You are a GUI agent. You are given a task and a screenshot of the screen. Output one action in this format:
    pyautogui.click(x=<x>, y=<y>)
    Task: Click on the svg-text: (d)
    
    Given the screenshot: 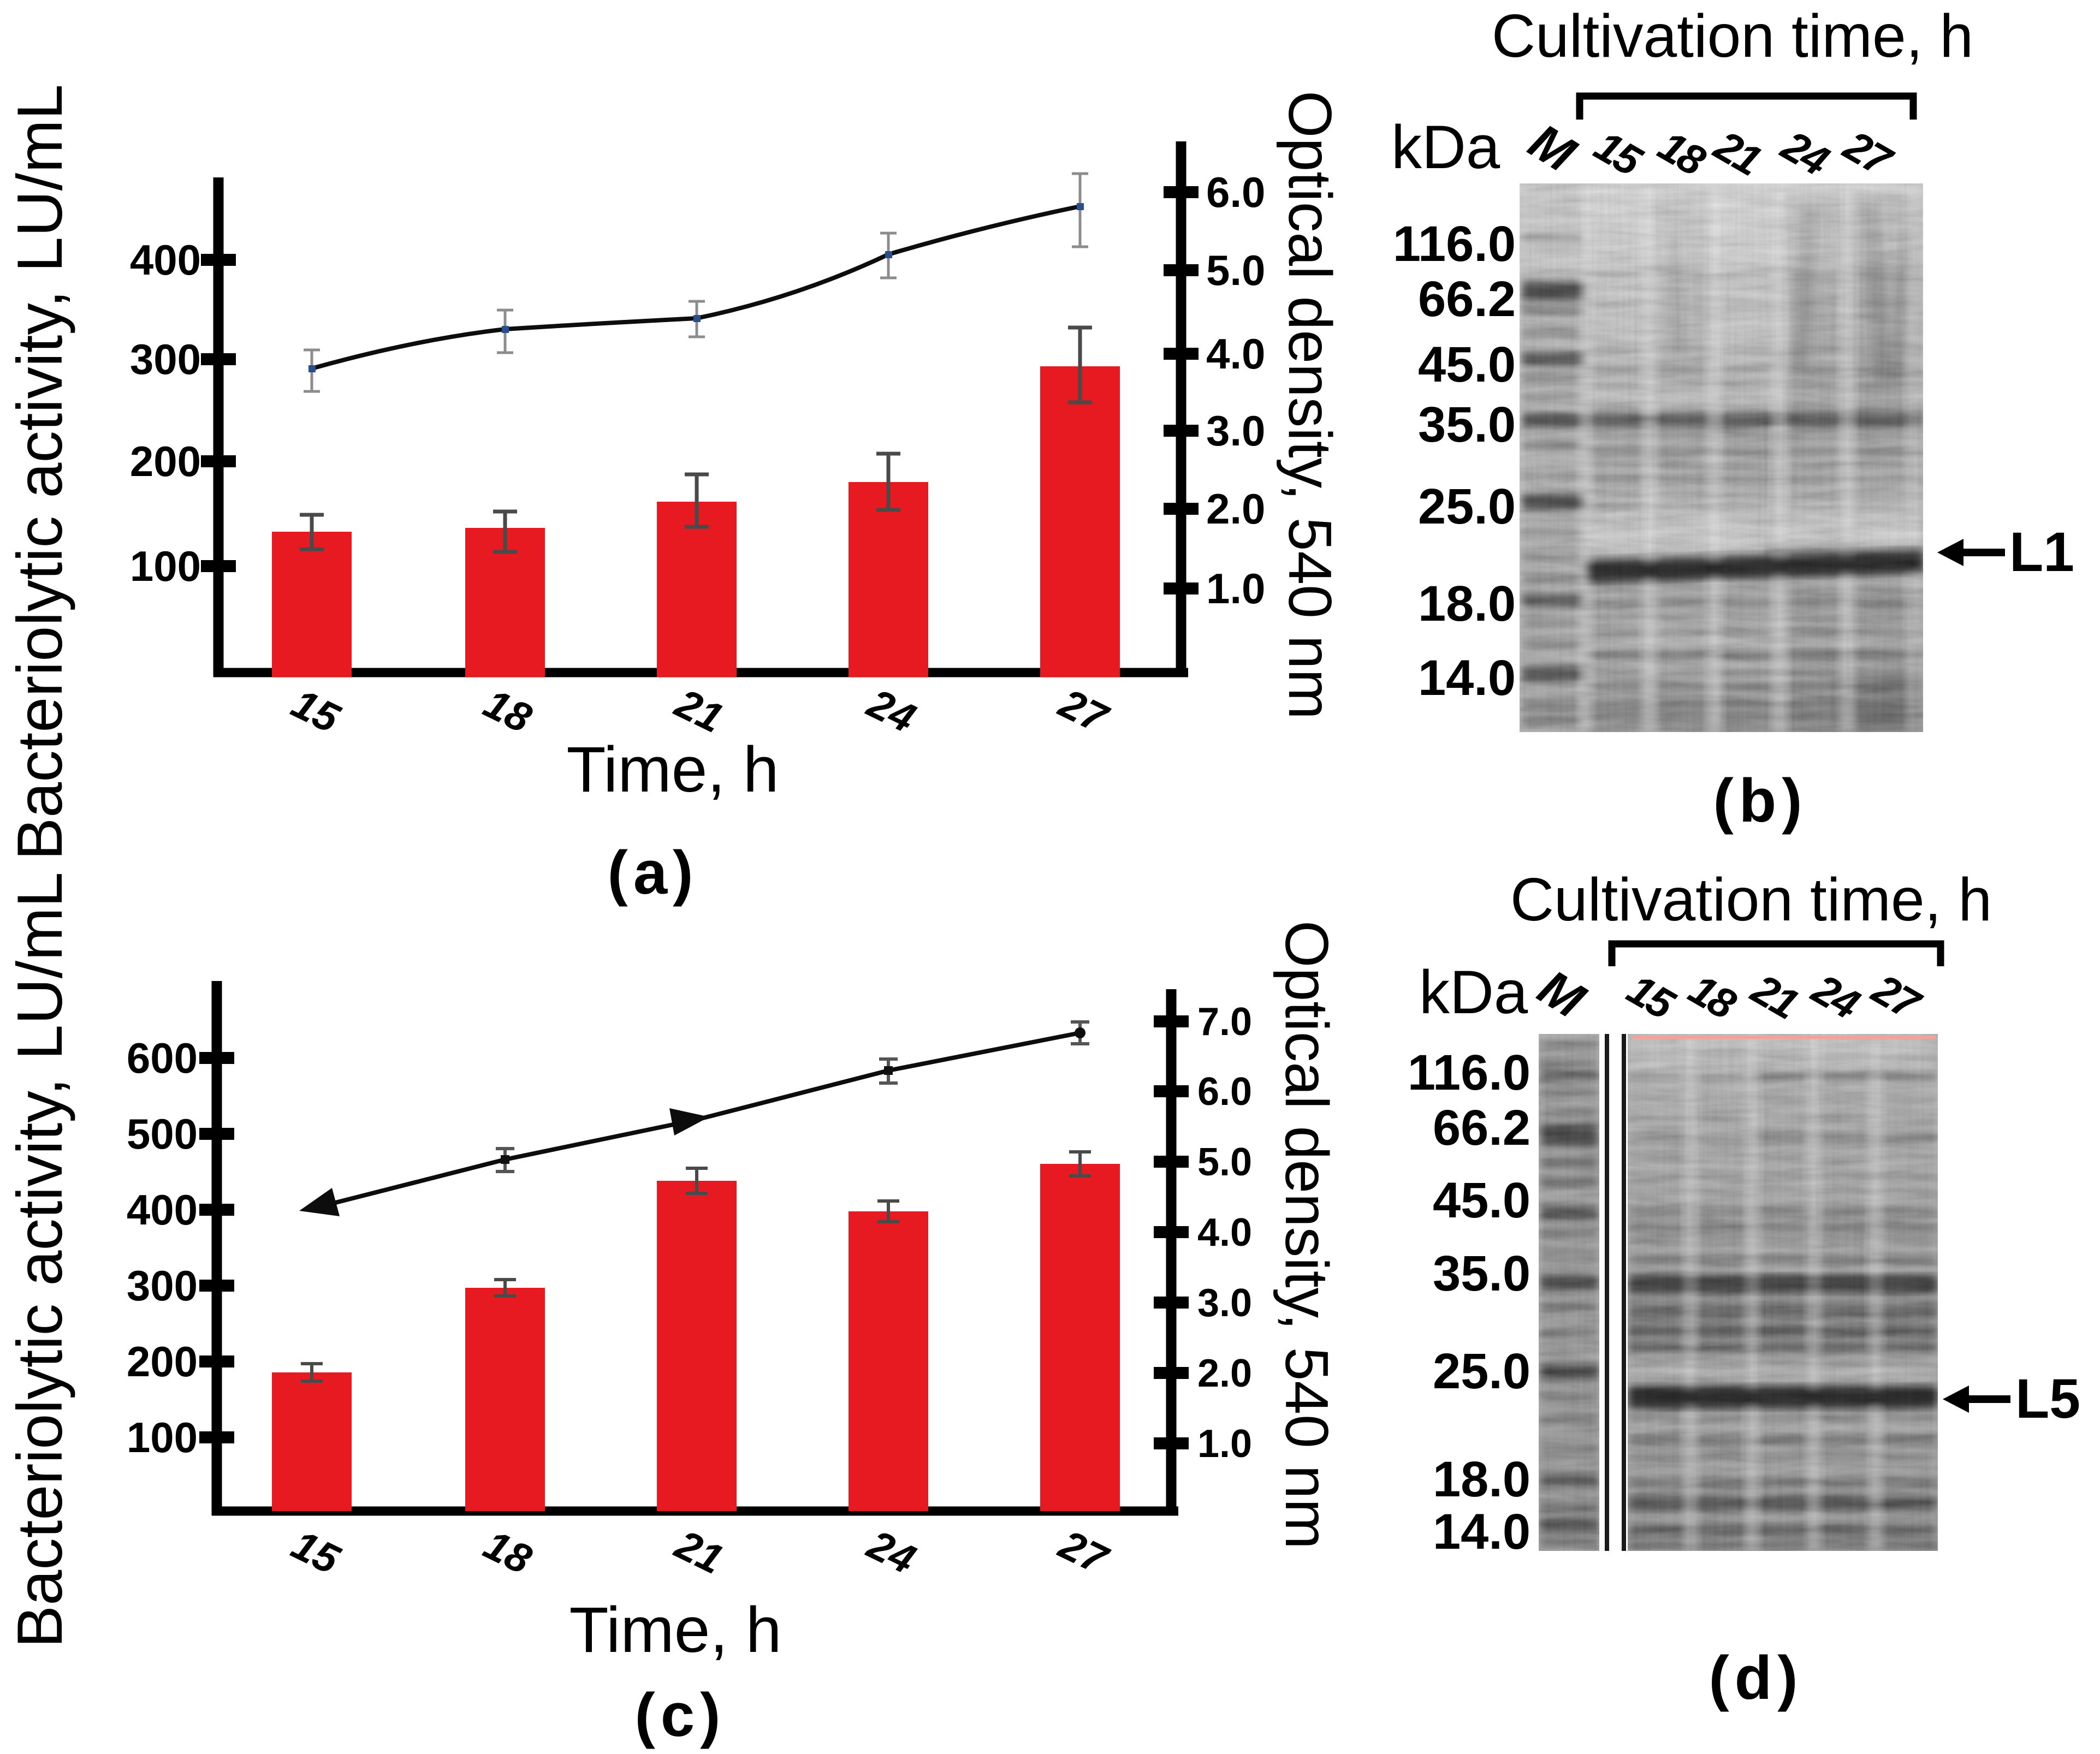 What is the action you would take?
    pyautogui.click(x=1756, y=1678)
    